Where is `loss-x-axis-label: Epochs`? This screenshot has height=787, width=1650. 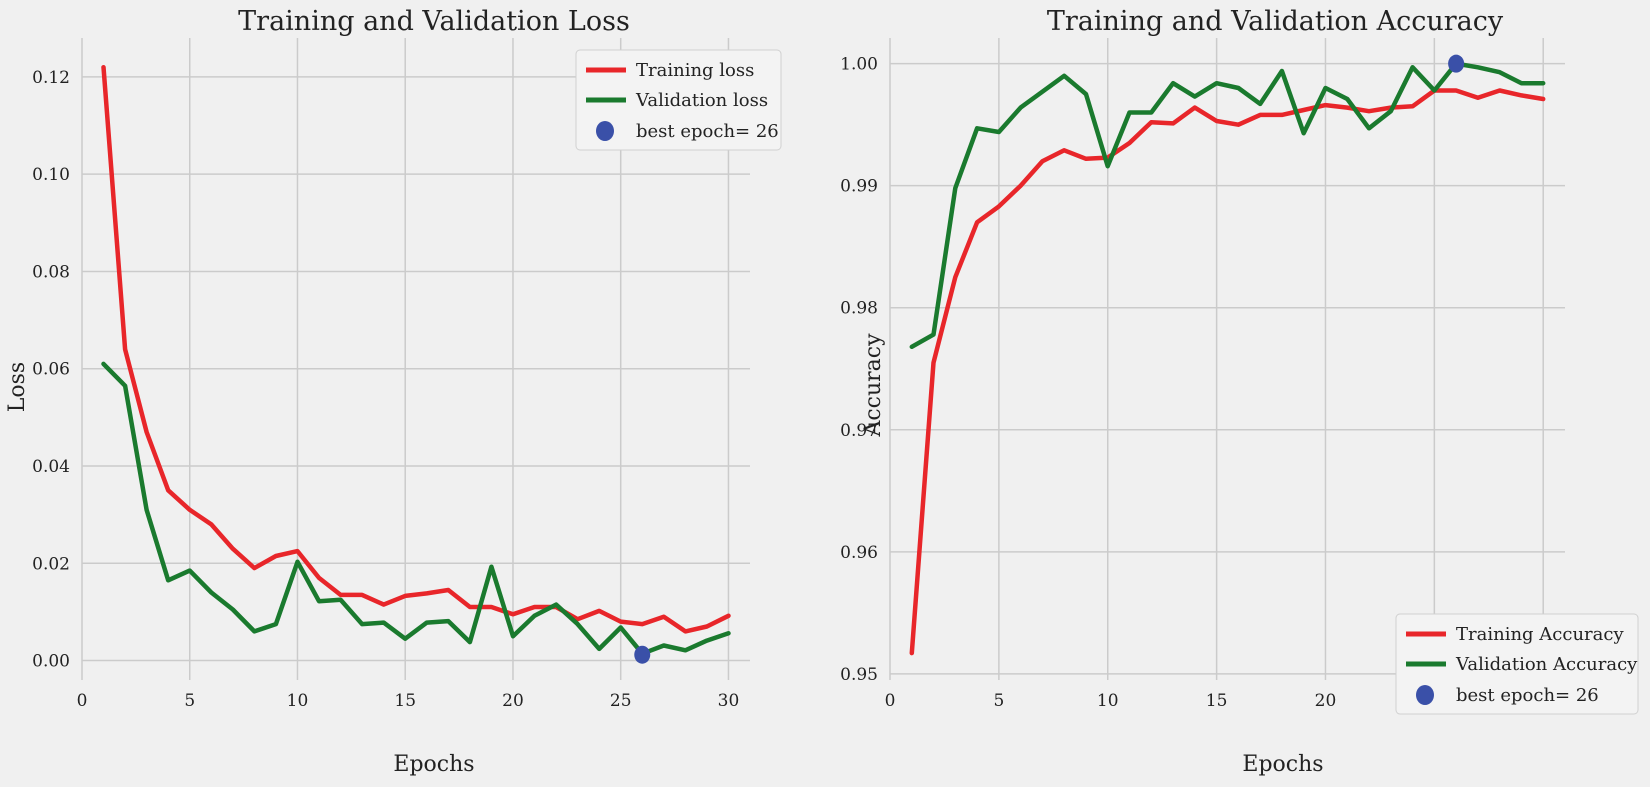
loss-x-axis-label: Epochs is located at coordinates (433, 764).